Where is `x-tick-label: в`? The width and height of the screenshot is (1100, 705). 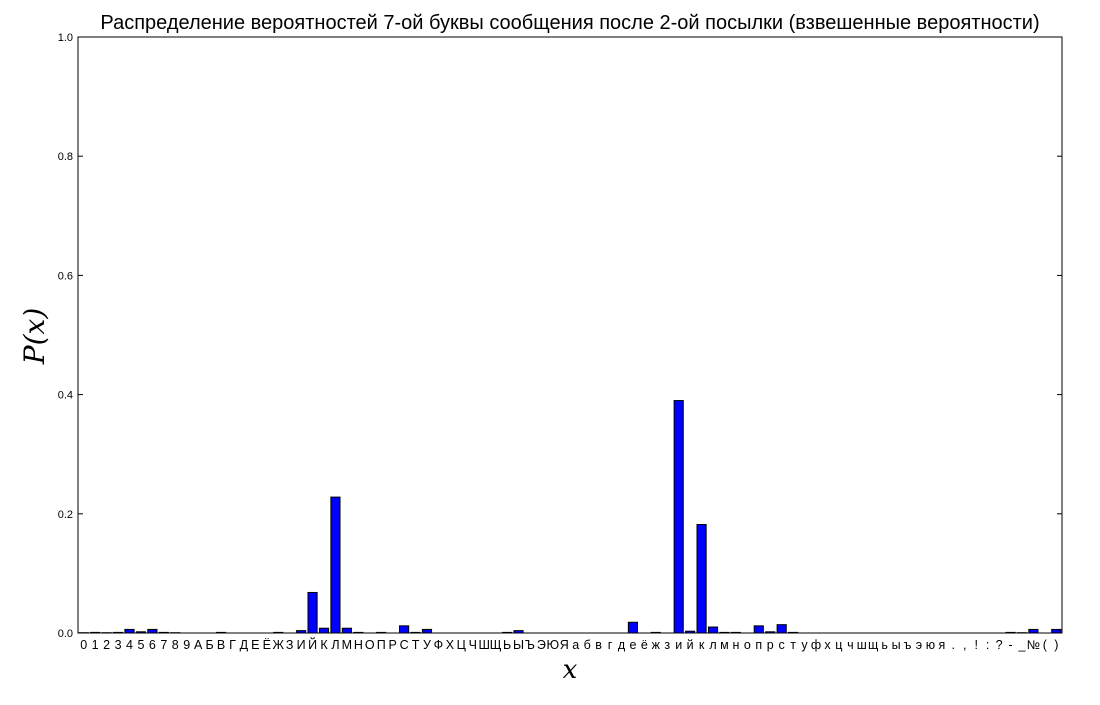
x-tick-label: в is located at coordinates (598, 645).